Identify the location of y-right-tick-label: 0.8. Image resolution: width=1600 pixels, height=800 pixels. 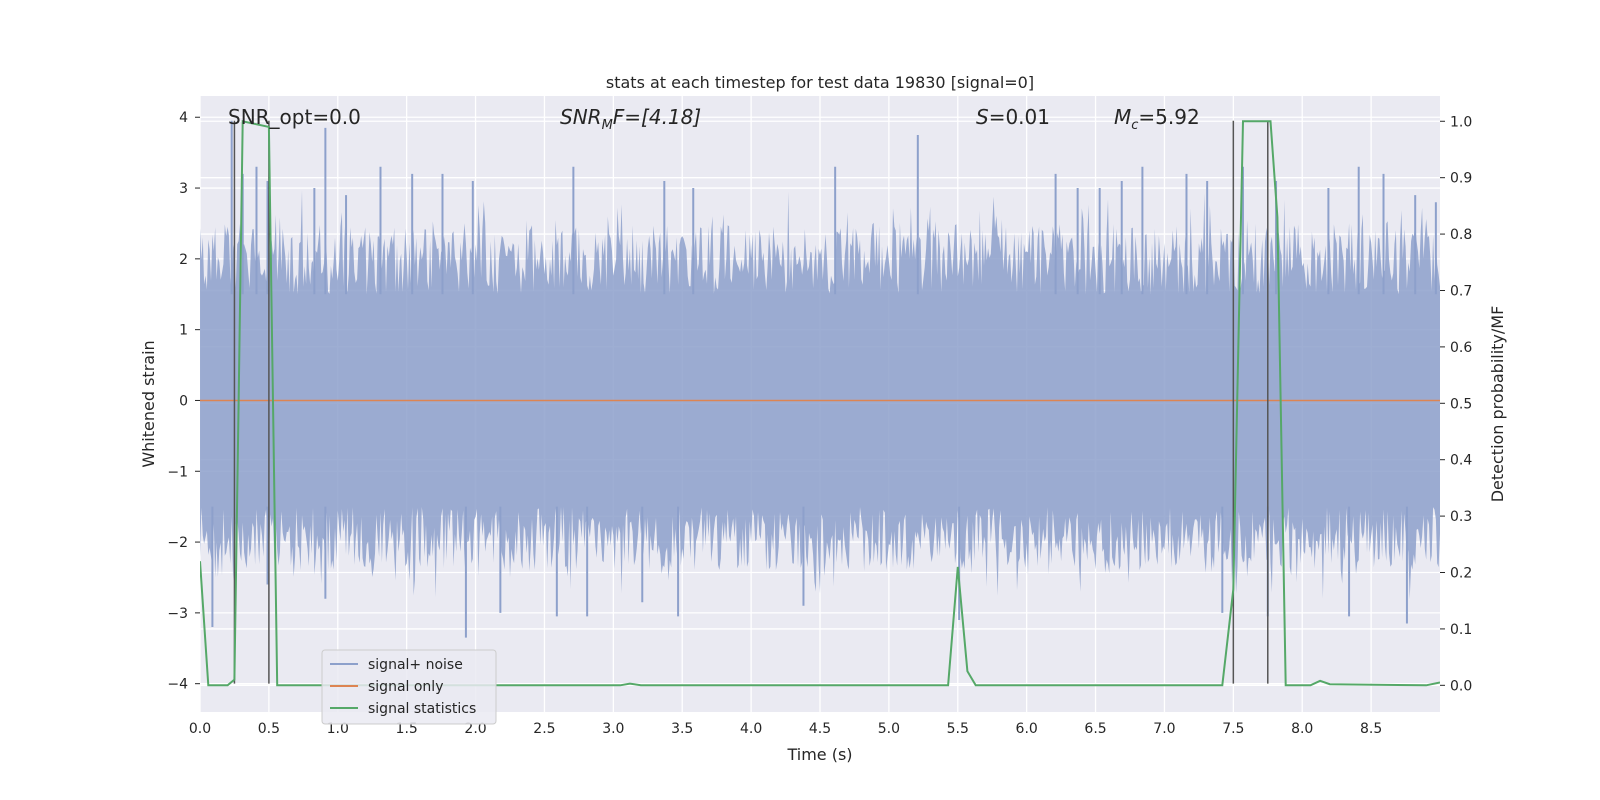
(1461, 235).